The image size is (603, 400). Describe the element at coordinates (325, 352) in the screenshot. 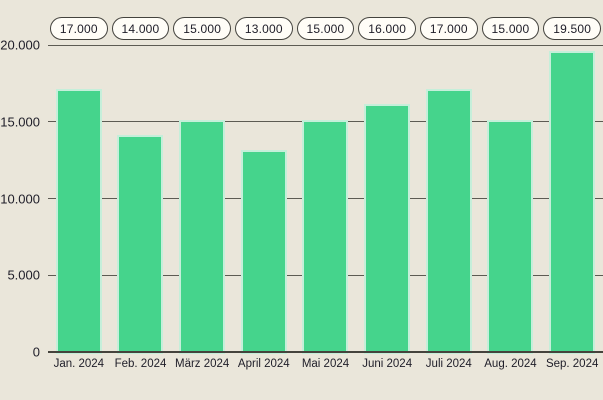

I see `x-axis-baseline` at that location.